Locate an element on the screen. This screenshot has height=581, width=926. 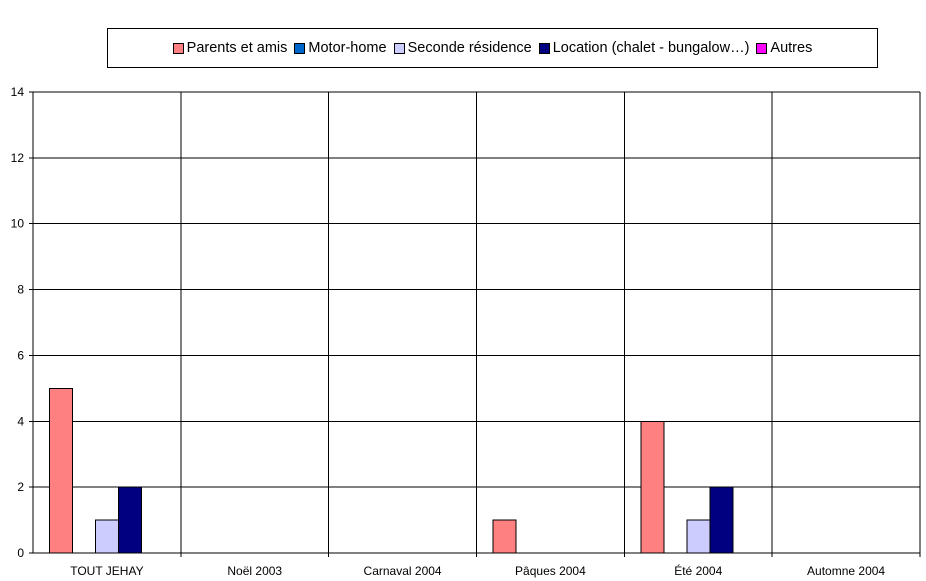
x-tick-label: Été 2004 is located at coordinates (698, 570).